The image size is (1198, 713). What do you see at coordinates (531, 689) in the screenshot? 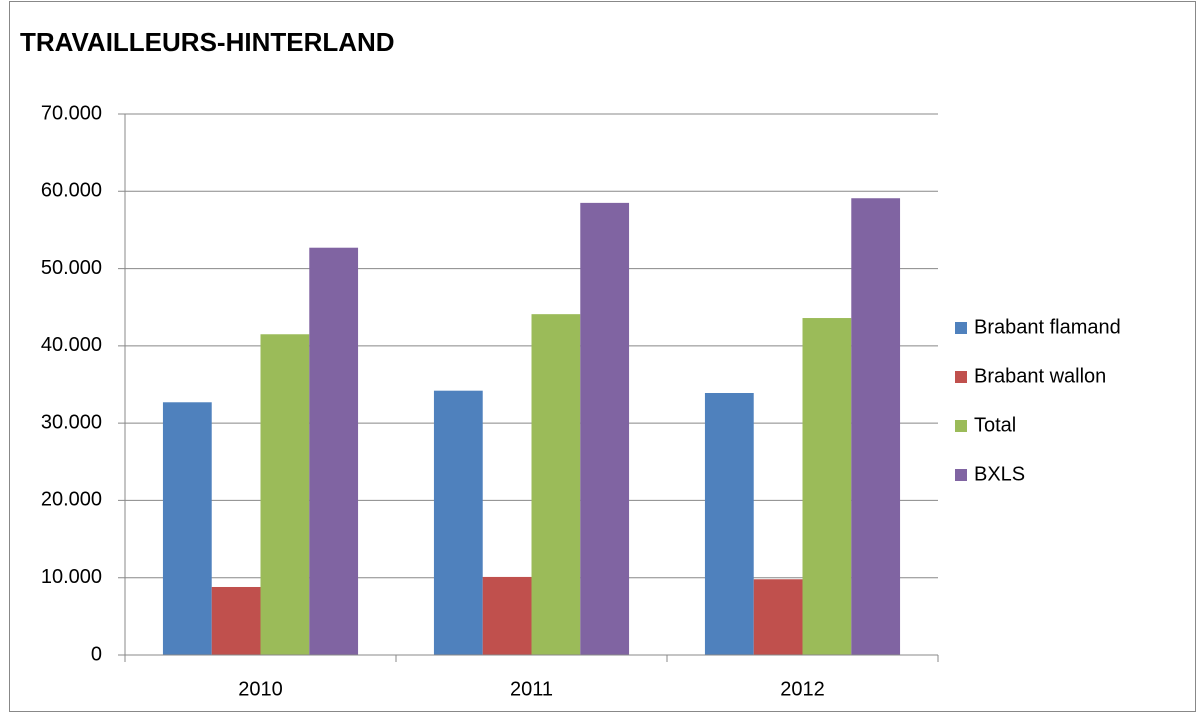
I see `x-tick-label: 2011` at bounding box center [531, 689].